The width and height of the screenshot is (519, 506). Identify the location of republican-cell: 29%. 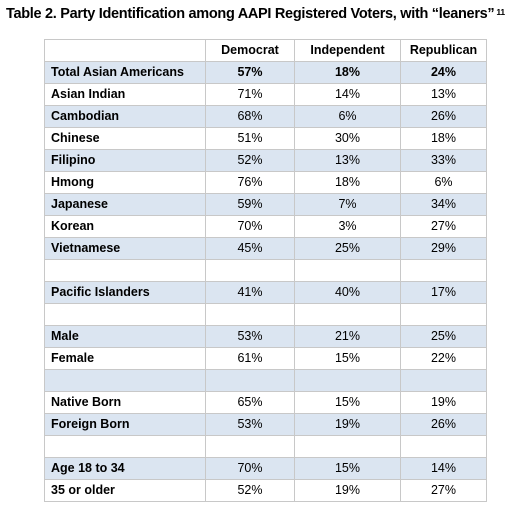
(443, 248).